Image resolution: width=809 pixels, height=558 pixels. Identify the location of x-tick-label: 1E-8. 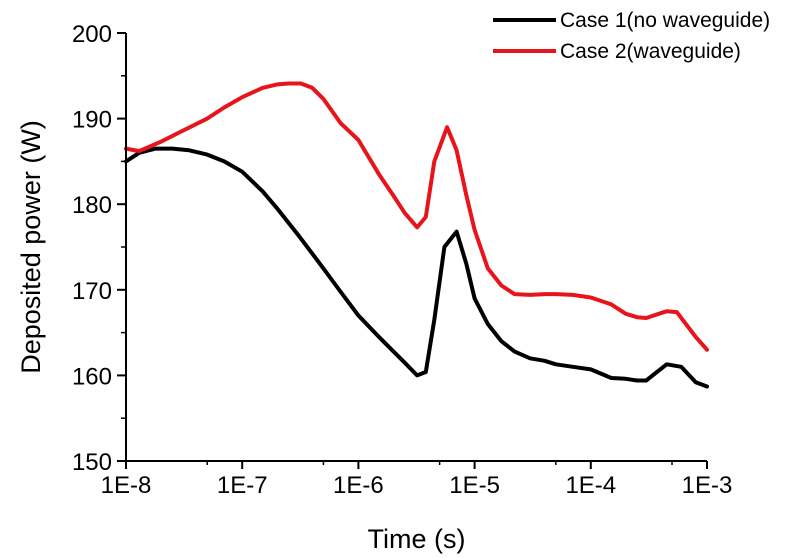
(126, 485).